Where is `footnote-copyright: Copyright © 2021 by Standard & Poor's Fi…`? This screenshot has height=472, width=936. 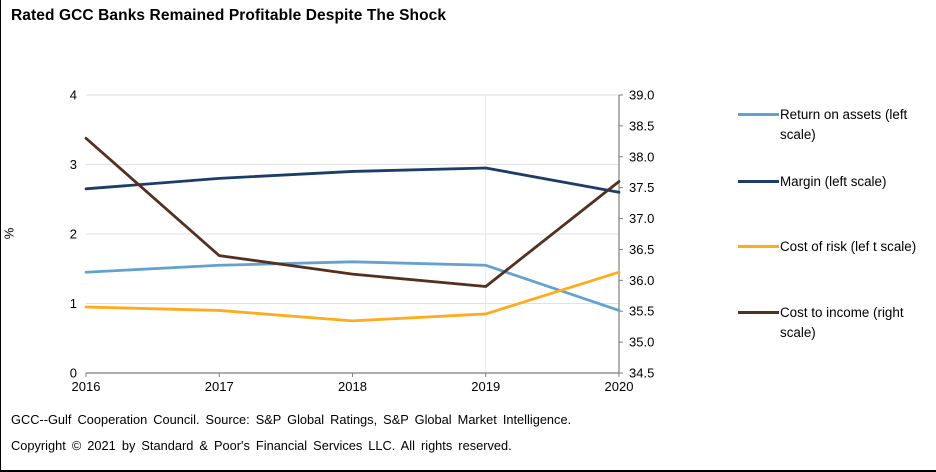 footnote-copyright: Copyright © 2021 by Standard & Poor's Fi… is located at coordinates (261, 445).